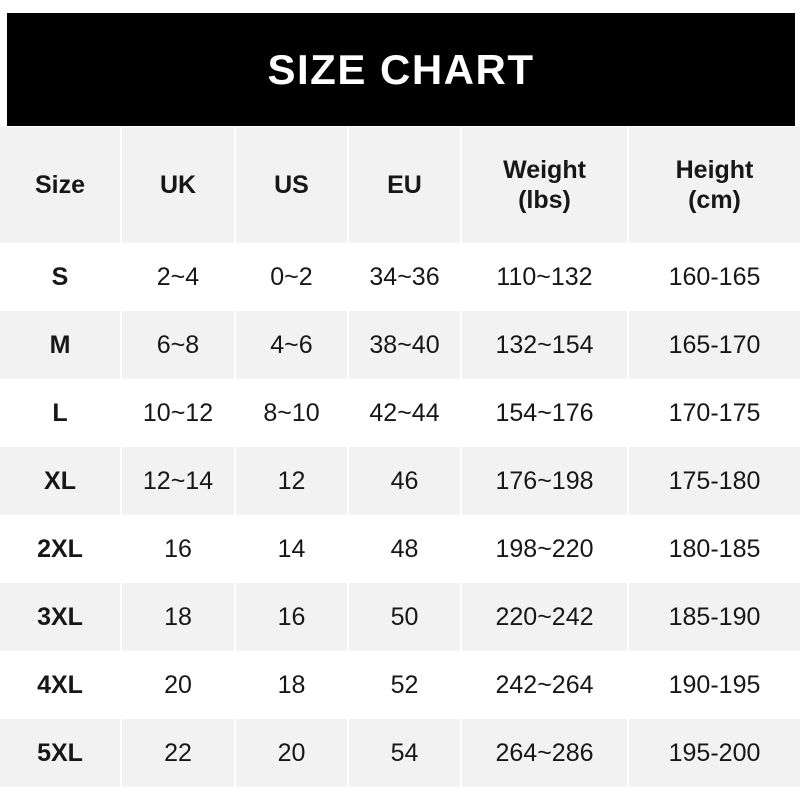  Describe the element at coordinates (178, 413) in the screenshot. I see `cell-uk: 10~12` at that location.